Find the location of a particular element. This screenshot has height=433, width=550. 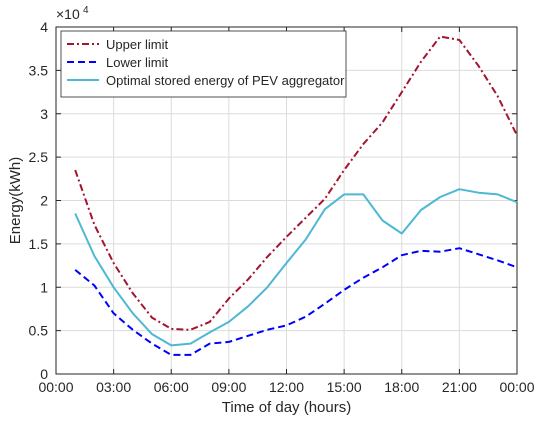

x-tick-label: 12:00 is located at coordinates (286, 387).